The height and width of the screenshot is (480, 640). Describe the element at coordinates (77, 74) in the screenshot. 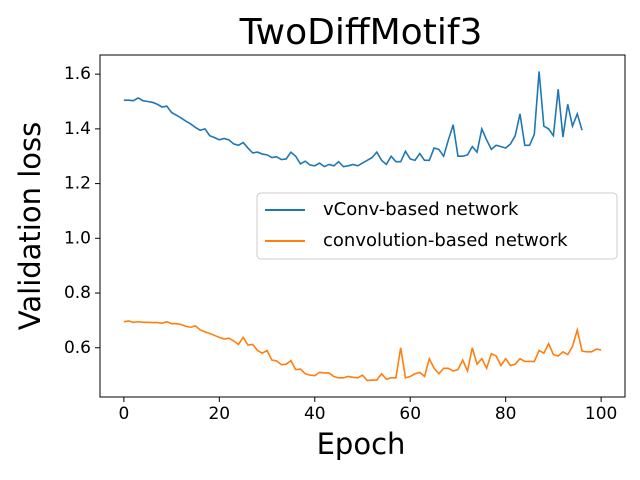

I see `y-tick-label: 1.6` at that location.